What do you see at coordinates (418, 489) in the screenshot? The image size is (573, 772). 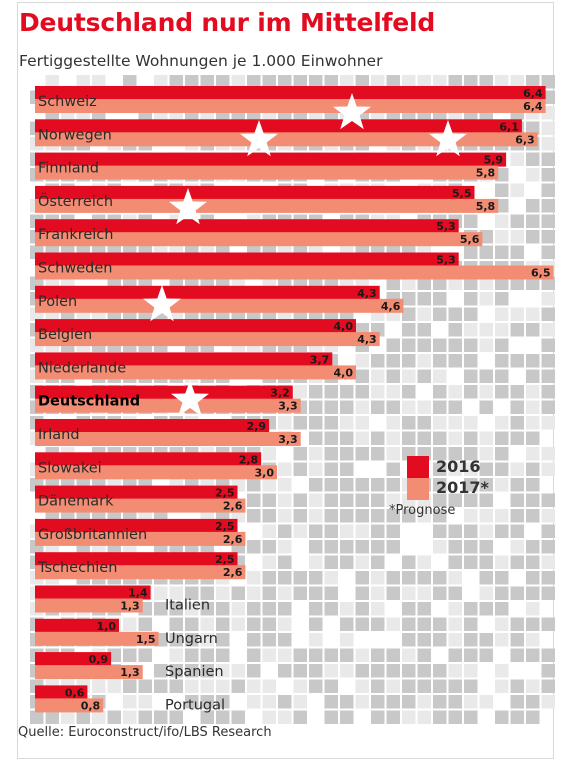 I see `legend-swatch-2017` at bounding box center [418, 489].